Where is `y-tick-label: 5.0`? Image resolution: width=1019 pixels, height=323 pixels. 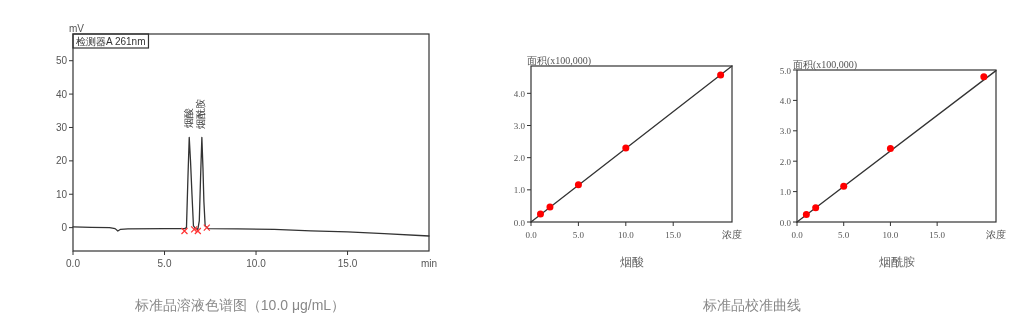 y-tick-label: 5.0 is located at coordinates (785, 70).